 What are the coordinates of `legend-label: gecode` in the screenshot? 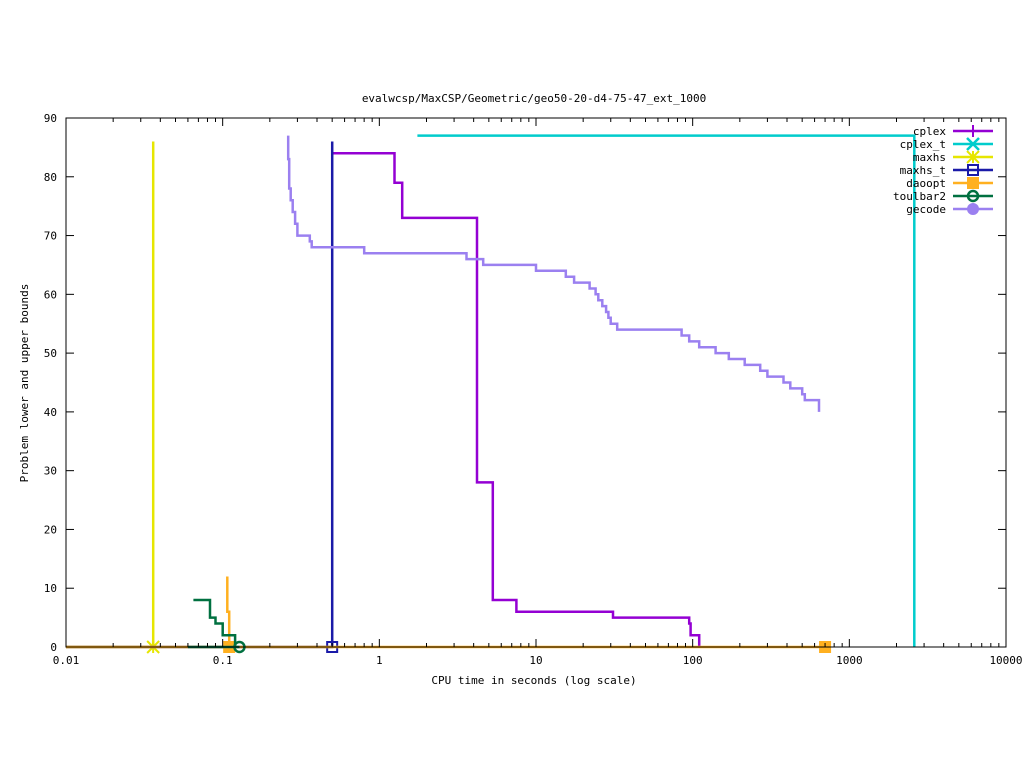 It's located at (926, 209).